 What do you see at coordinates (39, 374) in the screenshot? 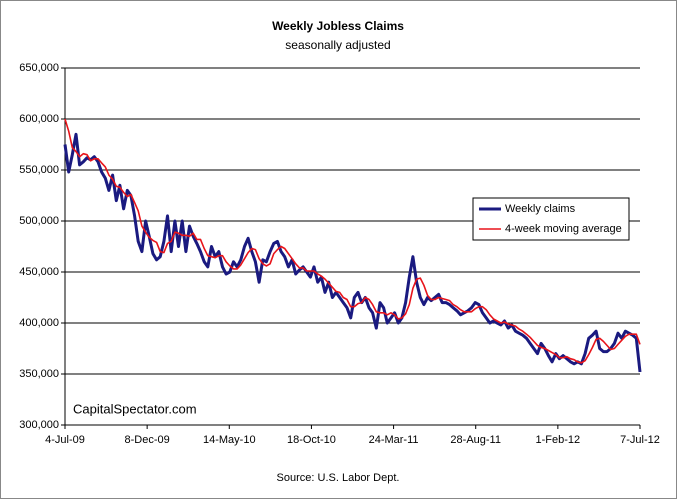
I see `y-tick-label: 350,000` at bounding box center [39, 374].